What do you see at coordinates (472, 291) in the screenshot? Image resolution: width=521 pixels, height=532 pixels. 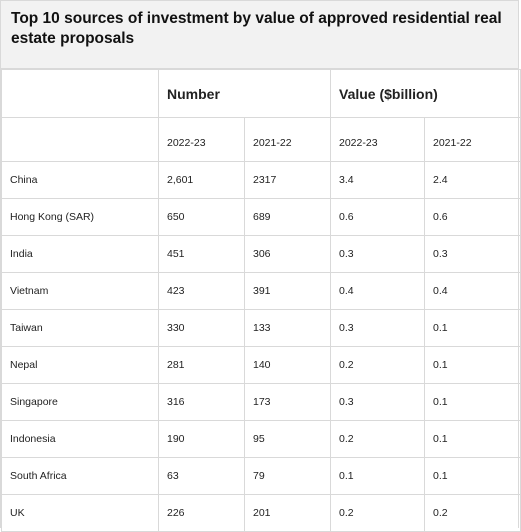 I see `cell-value-2021-22: 0.4` at bounding box center [472, 291].